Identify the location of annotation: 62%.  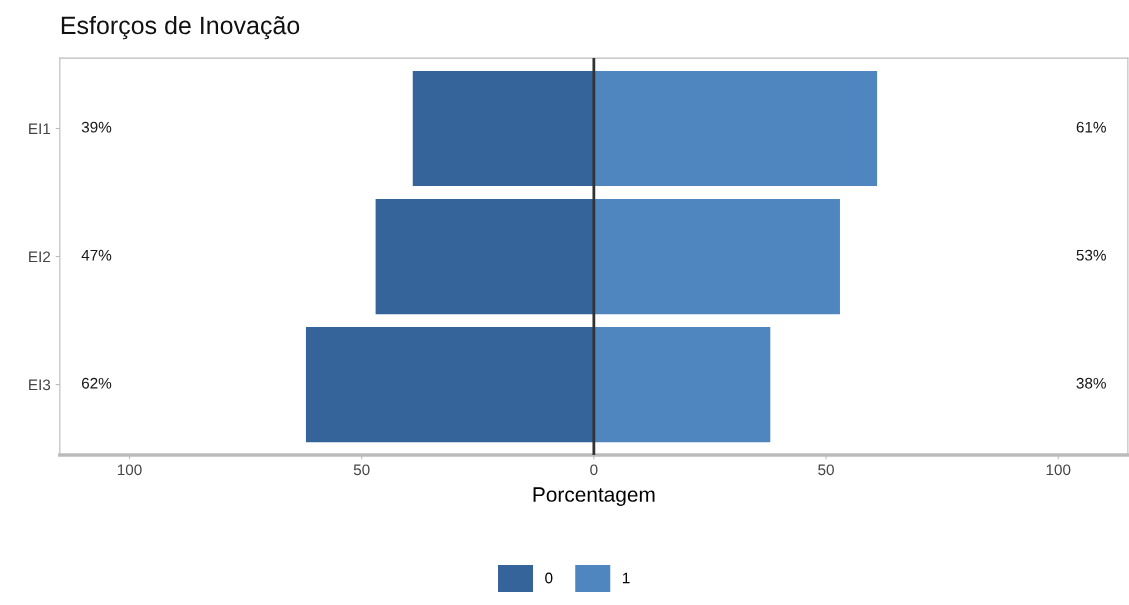
(96, 383).